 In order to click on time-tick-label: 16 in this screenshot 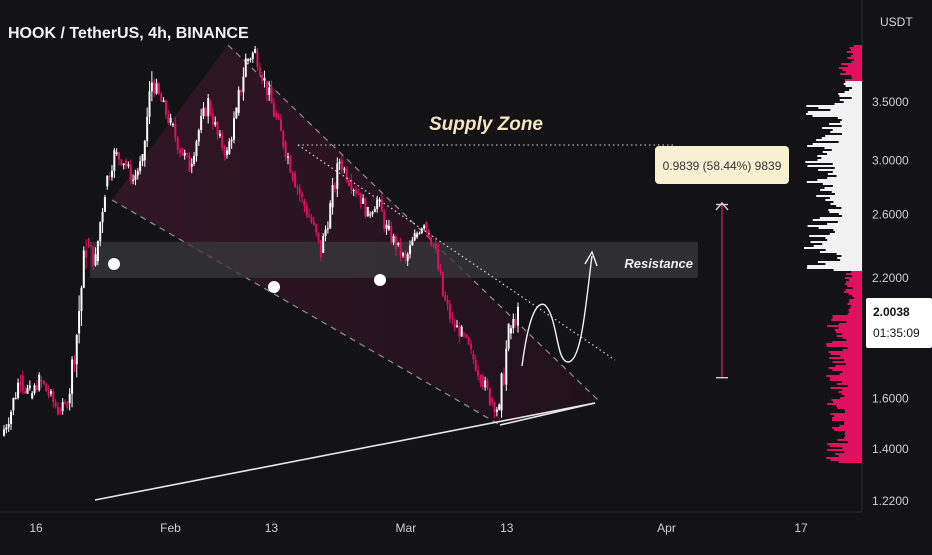, I will do `click(36, 528)`.